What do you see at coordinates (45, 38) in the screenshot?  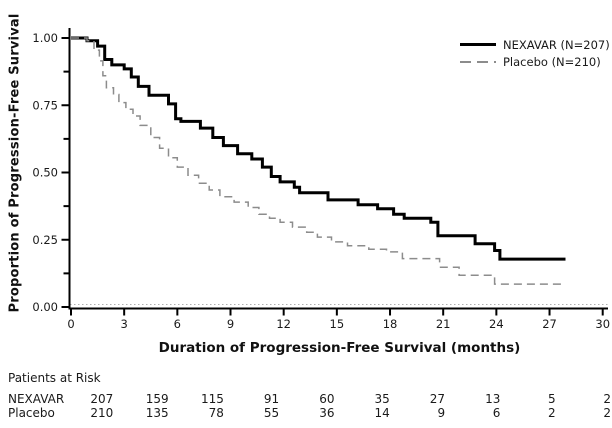 I see `y-tick-label: 1.00` at bounding box center [45, 38].